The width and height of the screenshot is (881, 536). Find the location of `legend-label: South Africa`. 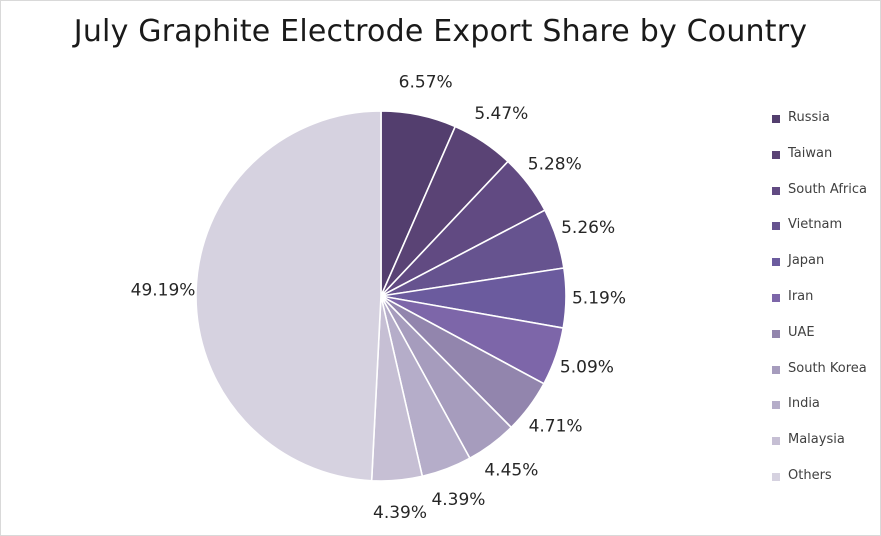

legend-label: South Africa is located at coordinates (827, 189).